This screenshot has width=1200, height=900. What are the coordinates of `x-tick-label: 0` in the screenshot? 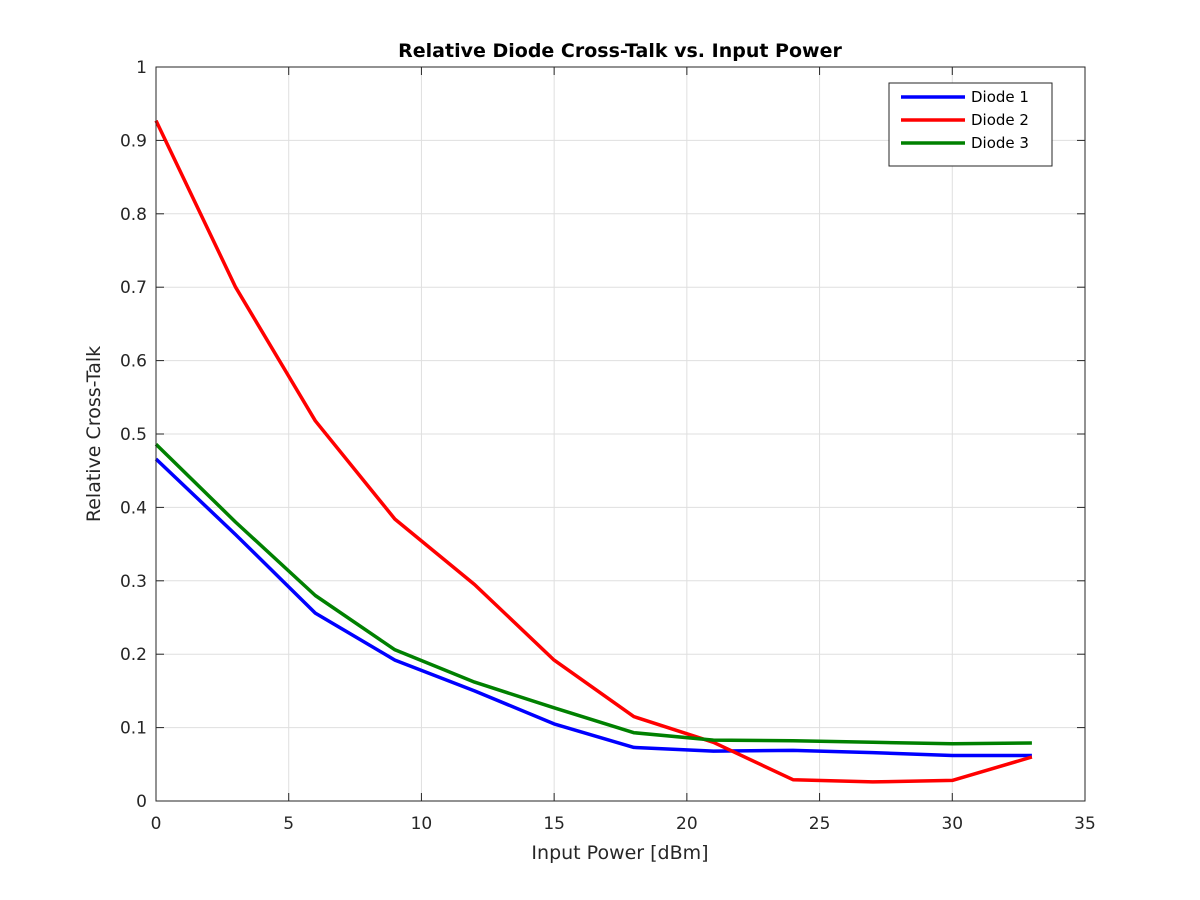 It's located at (156, 824).